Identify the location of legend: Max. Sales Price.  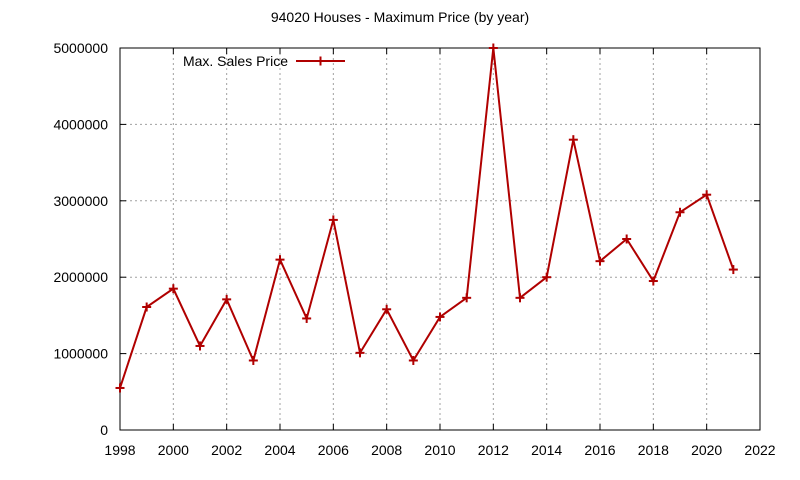
(264, 61).